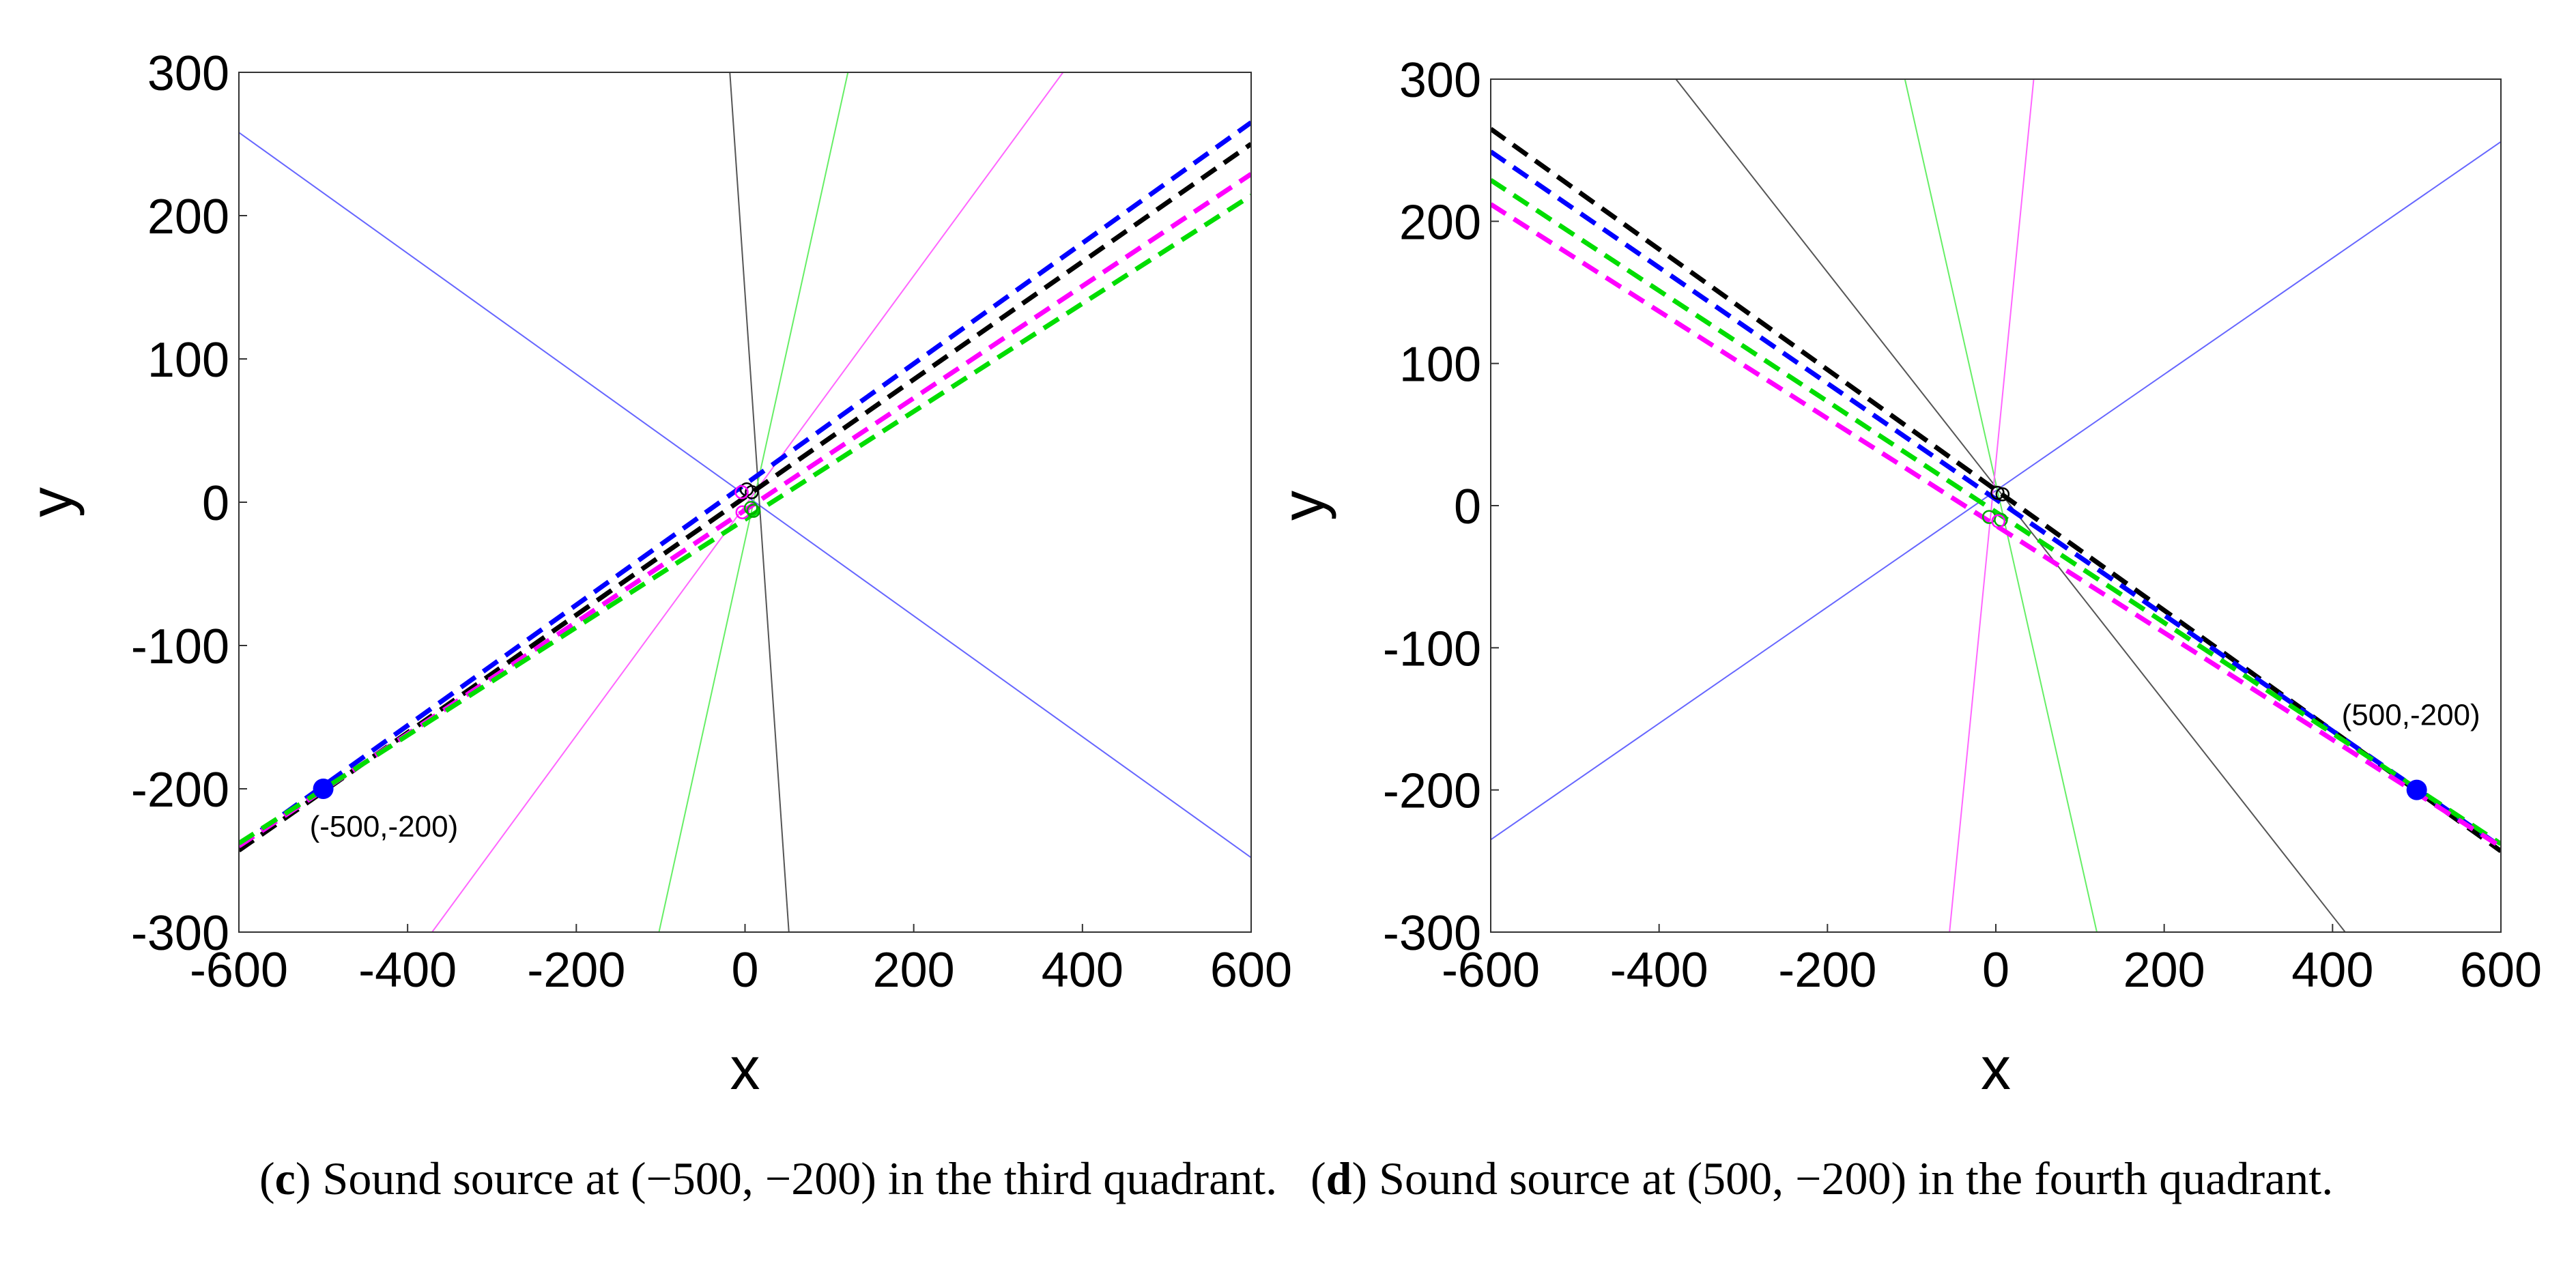 The height and width of the screenshot is (1261, 2576). What do you see at coordinates (2411, 715) in the screenshot?
I see `source-annotation: (500,-200)` at bounding box center [2411, 715].